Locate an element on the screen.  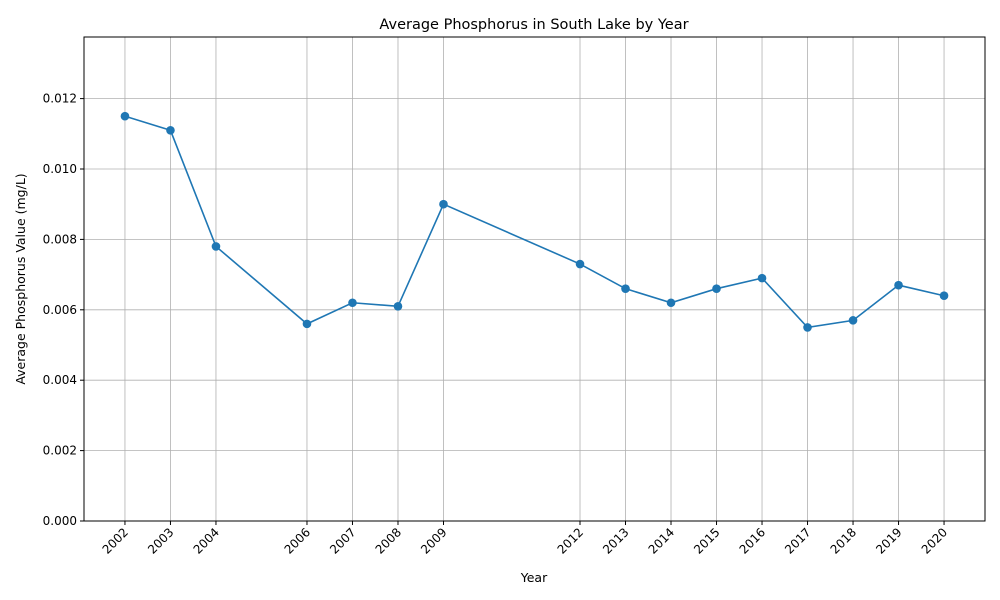
y-tick-label: 0.004 is located at coordinates (60, 380).